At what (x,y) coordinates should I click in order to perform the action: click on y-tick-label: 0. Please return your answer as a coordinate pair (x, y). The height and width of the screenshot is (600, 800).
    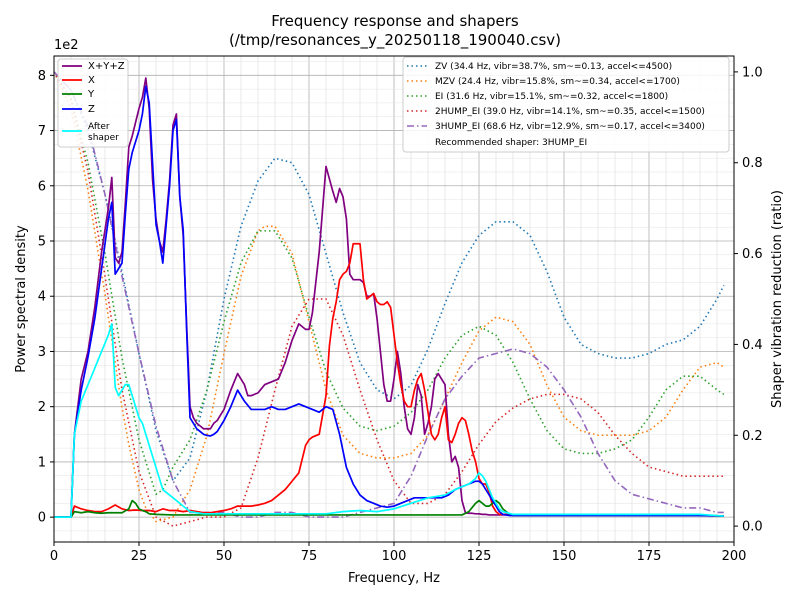
    Looking at the image, I should click on (42, 518).